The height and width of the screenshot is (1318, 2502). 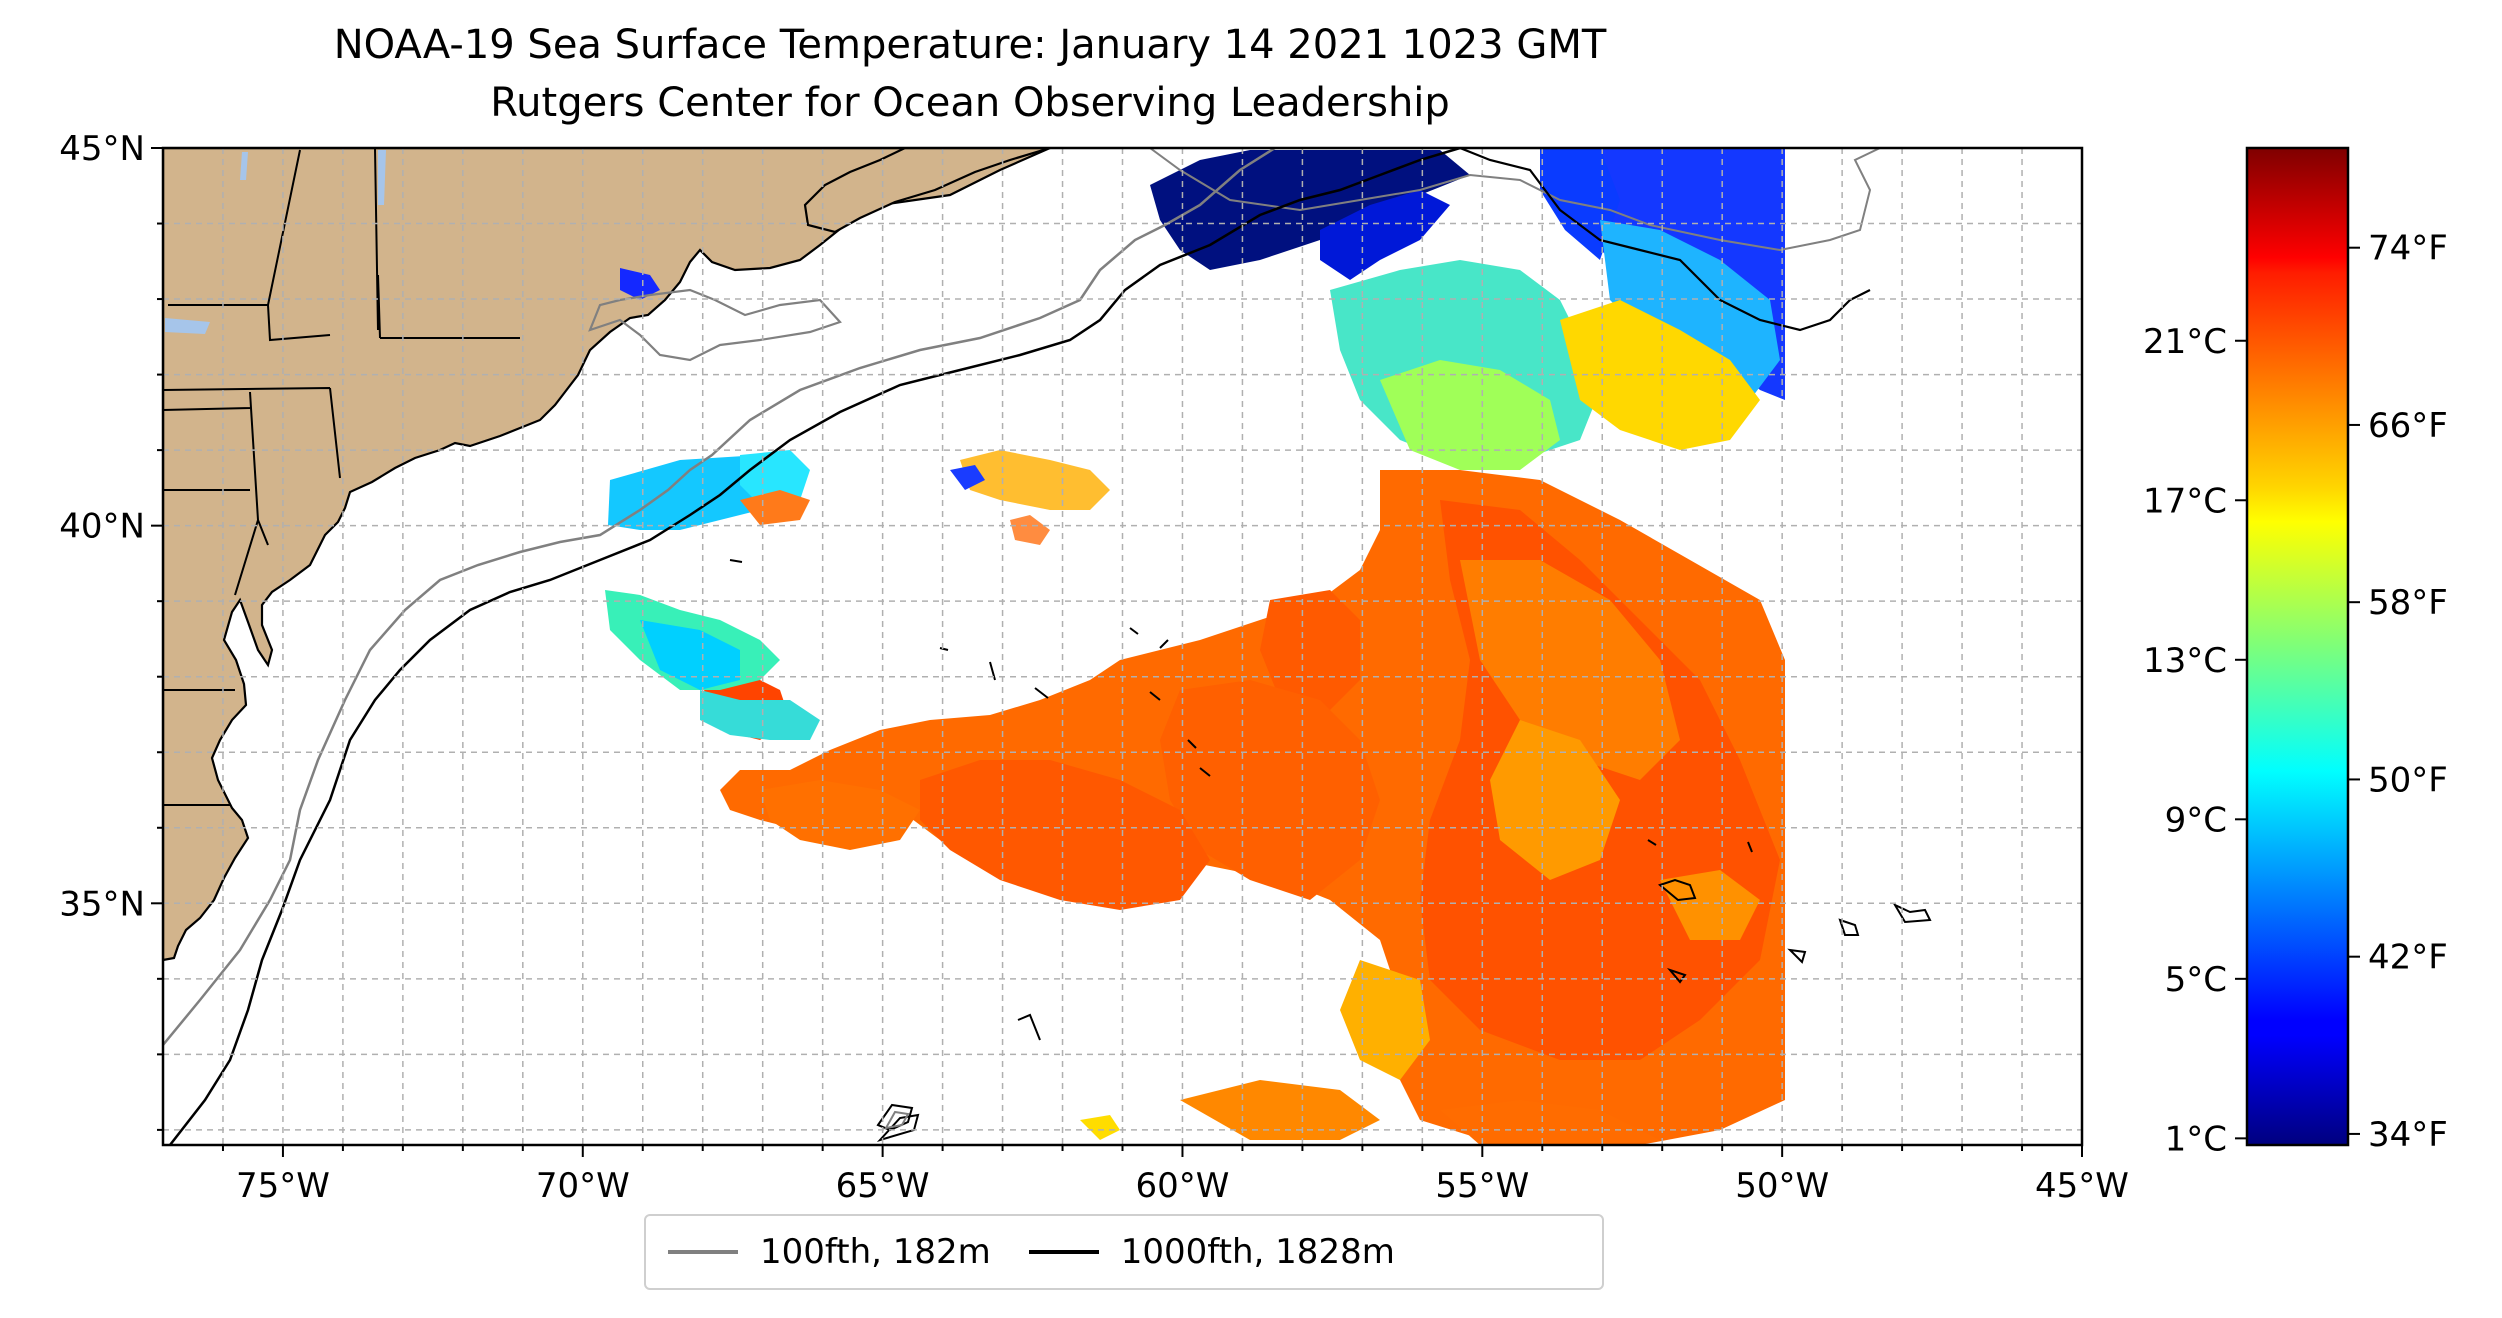 I want to click on legend-label-1000fth: 1000fth, 1828m, so click(x=1257, y=1252).